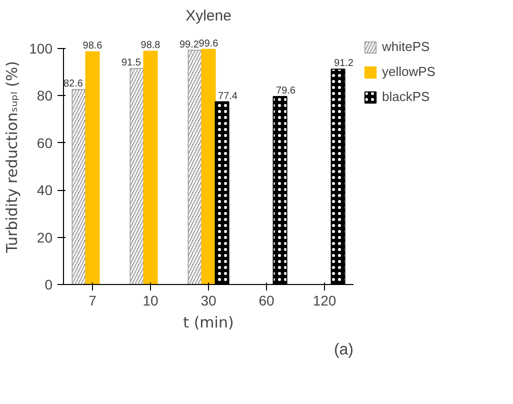  Describe the element at coordinates (324, 300) in the screenshot. I see `x-tick-label: 120` at that location.